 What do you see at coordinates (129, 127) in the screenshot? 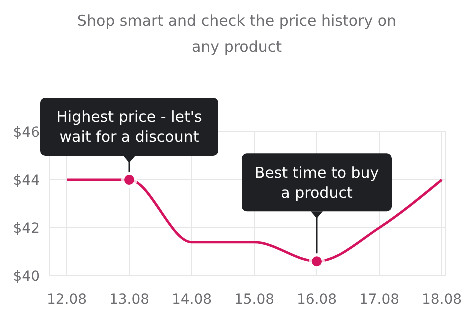
I see `annotation: Highest price - let's wait for a discount` at bounding box center [129, 127].